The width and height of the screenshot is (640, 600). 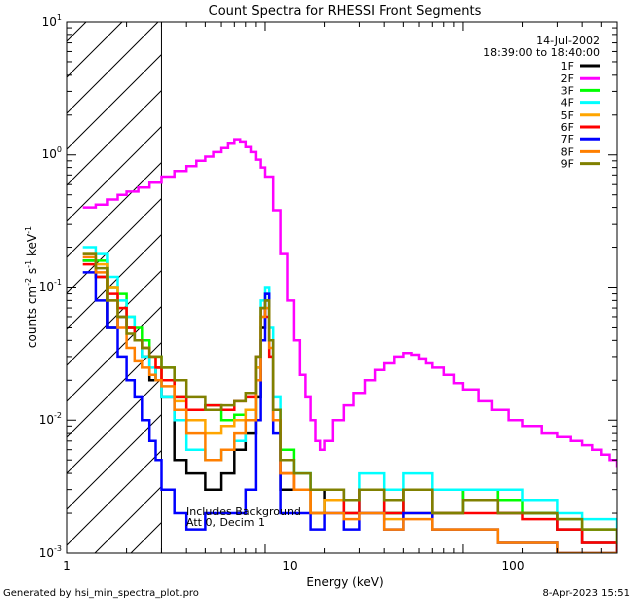 I want to click on y-tick-label: 10⁰, so click(x=52, y=153).